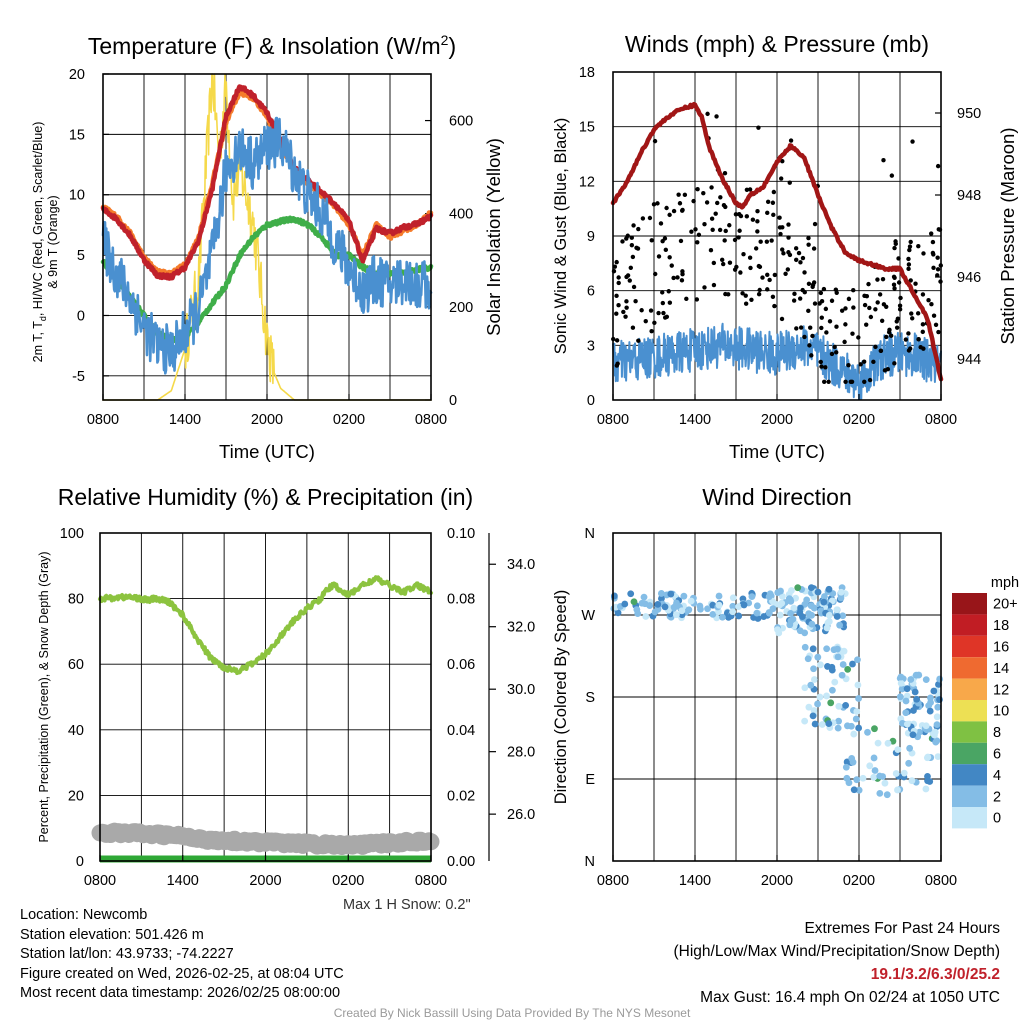  I want to click on y2-tick-label: 0.04, so click(461, 731).